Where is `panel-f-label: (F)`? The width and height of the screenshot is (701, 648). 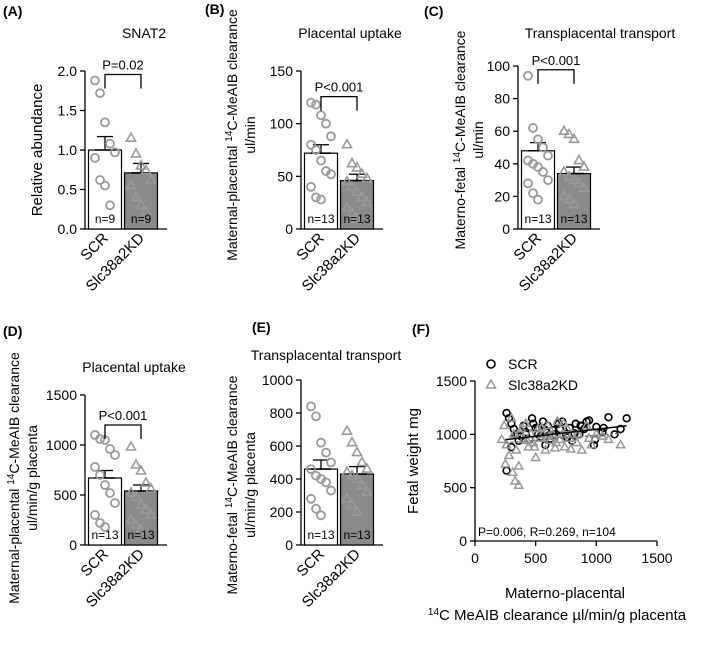 panel-f-label: (F) is located at coordinates (421, 329).